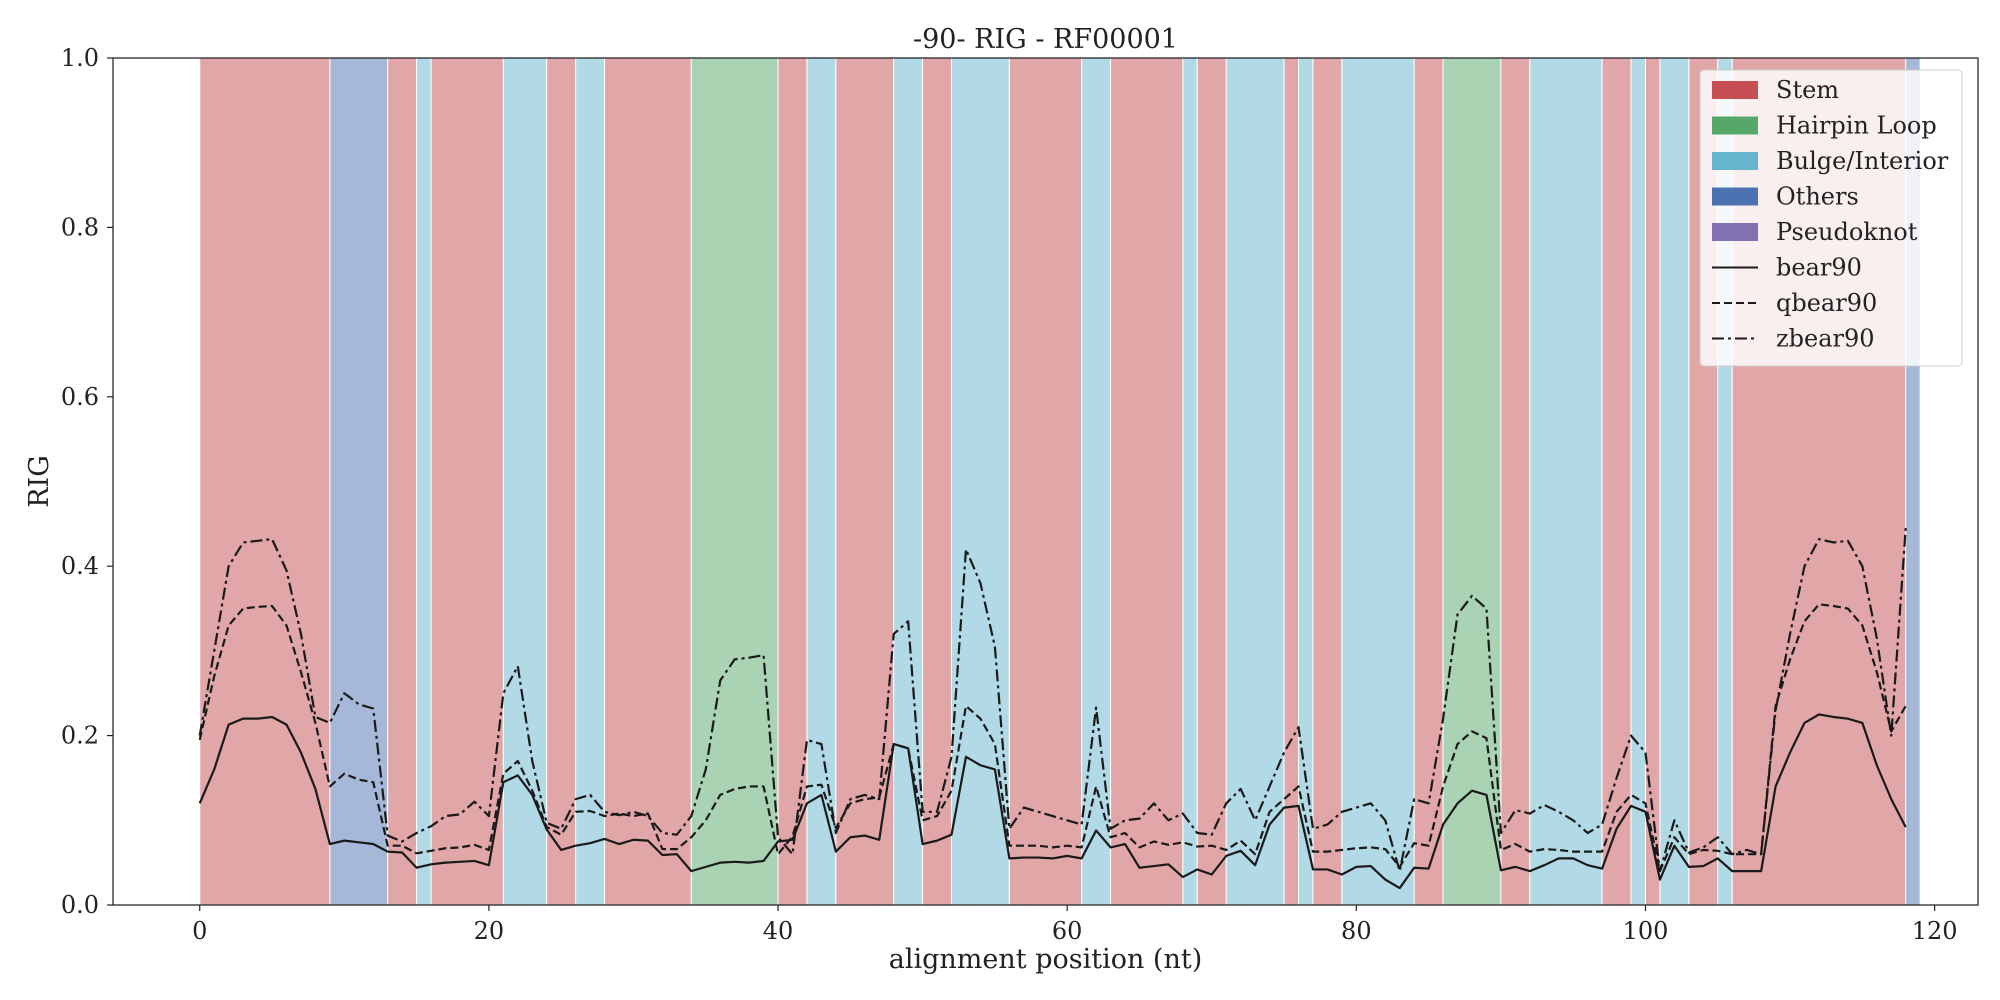  I want to click on x-tick-label: 120, so click(1935, 931).